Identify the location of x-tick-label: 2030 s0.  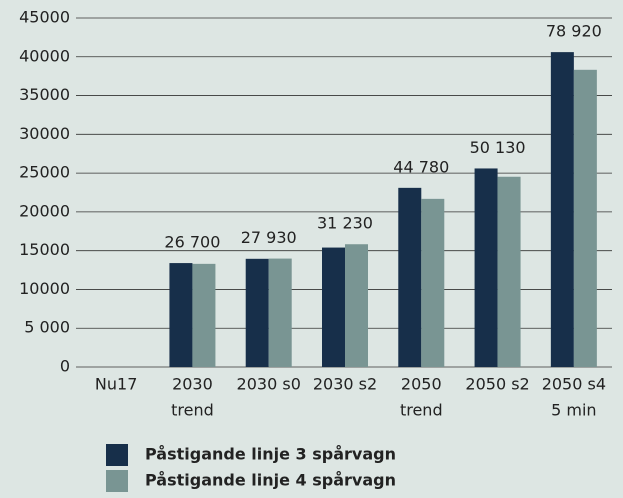
(269, 384).